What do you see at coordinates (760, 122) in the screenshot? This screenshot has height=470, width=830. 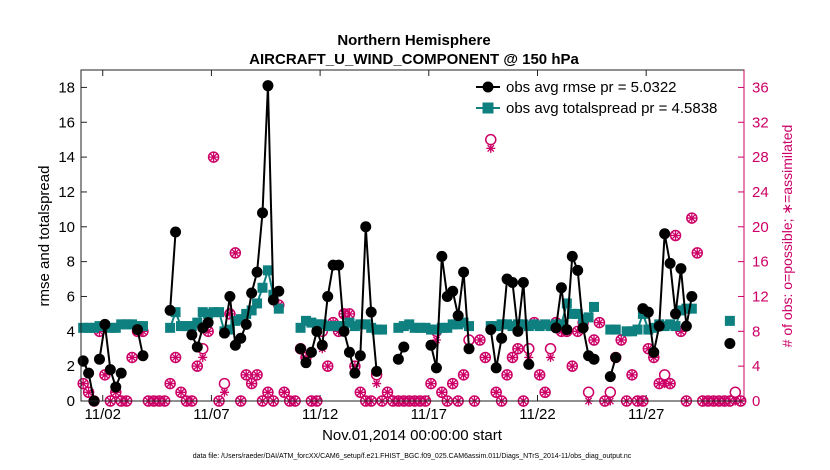 I see `y2-tick-label: 32` at bounding box center [760, 122].